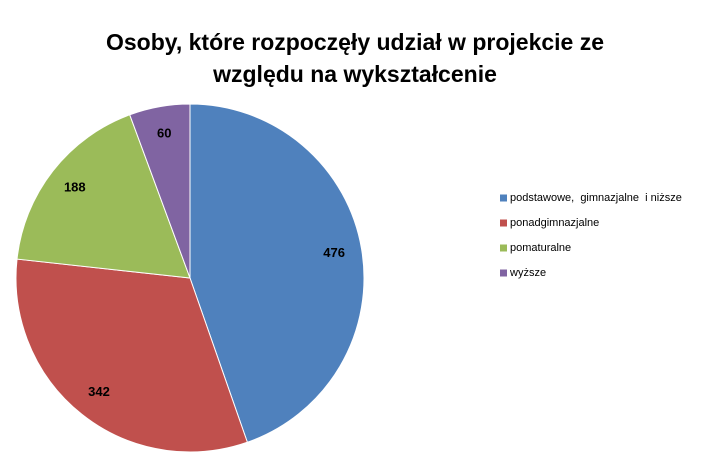  I want to click on value-label: 60, so click(164, 133).